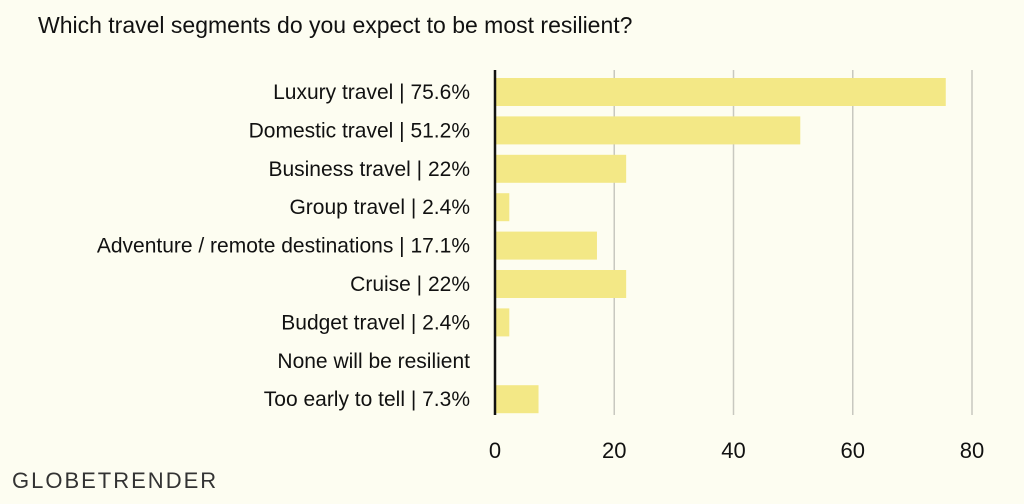  Describe the element at coordinates (972, 450) in the screenshot. I see `x-tick-label: 80` at that location.